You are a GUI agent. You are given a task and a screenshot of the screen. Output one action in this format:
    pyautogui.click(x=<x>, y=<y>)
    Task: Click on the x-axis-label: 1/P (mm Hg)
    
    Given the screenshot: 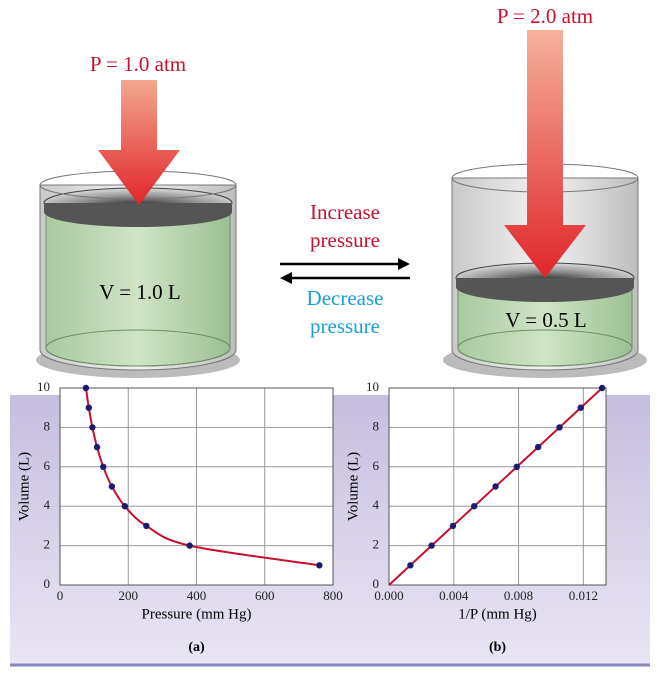 What is the action you would take?
    pyautogui.click(x=497, y=614)
    